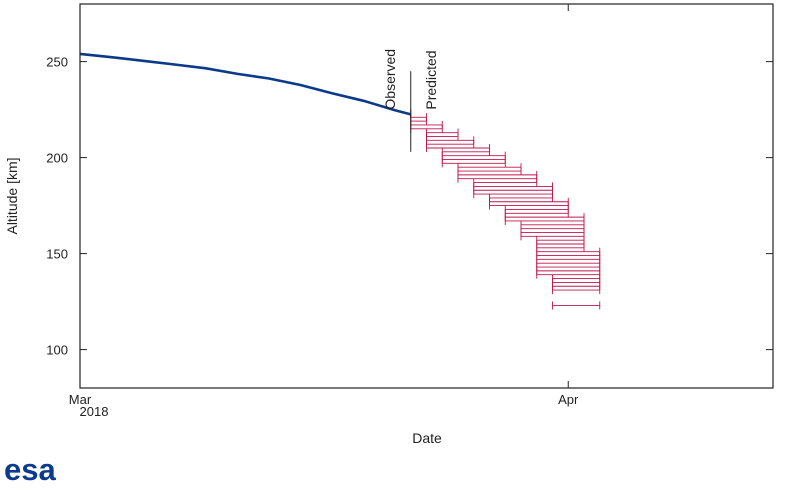  I want to click on y-tick-label: 250, so click(57, 62).